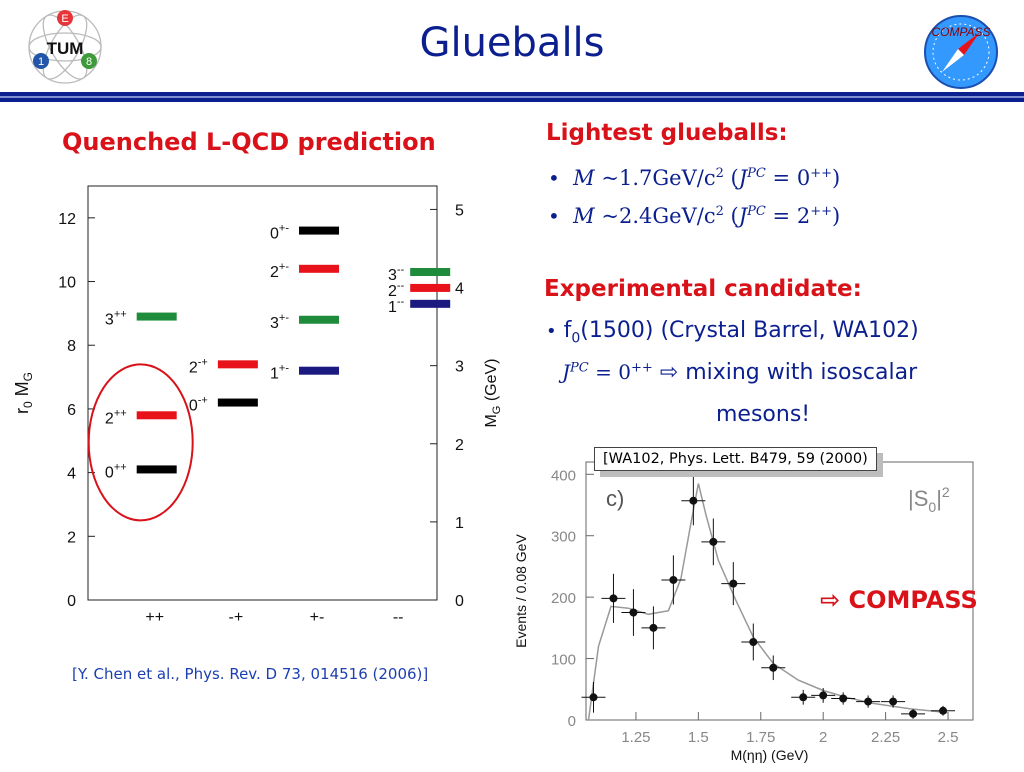  I want to click on glueball-level-label: 3+-, so click(279, 322).